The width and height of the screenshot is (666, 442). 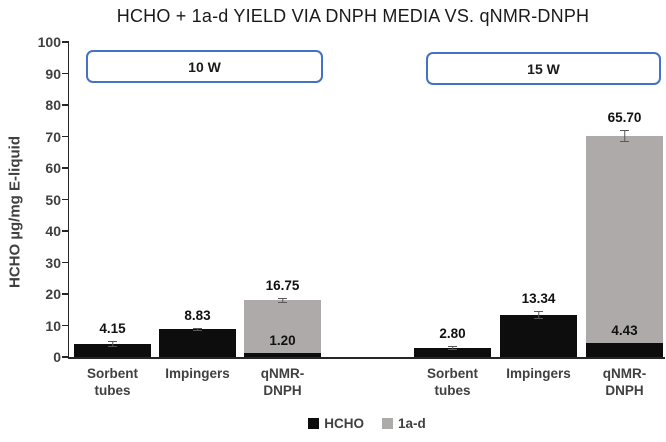 What do you see at coordinates (53, 325) in the screenshot?
I see `y-tick-label: 10` at bounding box center [53, 325].